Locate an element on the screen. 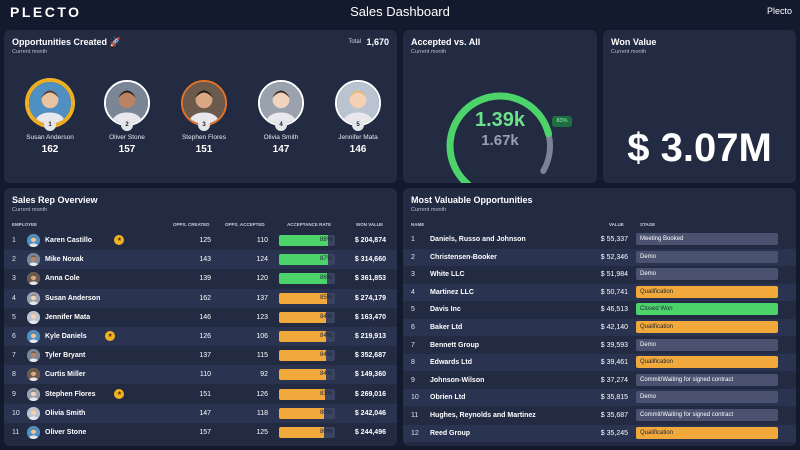  rank-badge: 4 is located at coordinates (281, 125).